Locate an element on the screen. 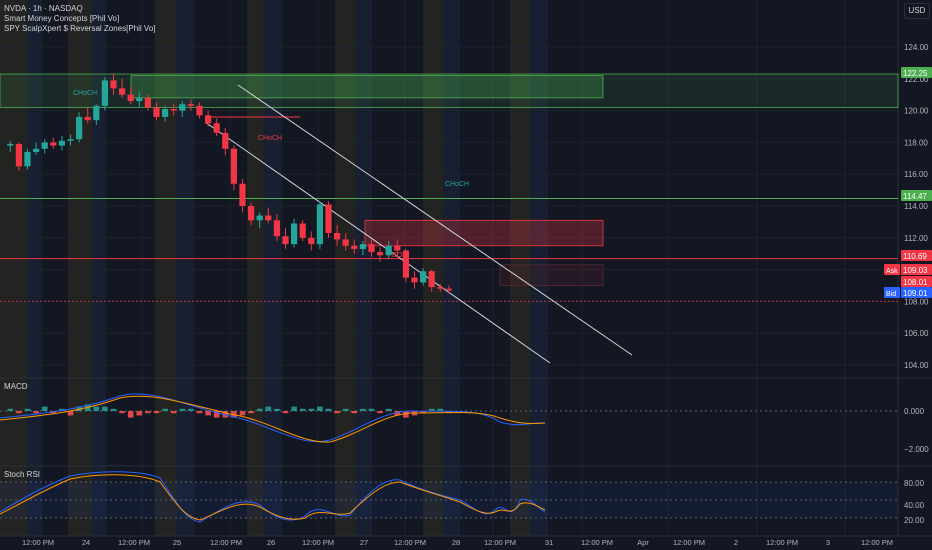 The width and height of the screenshot is (932, 550). price-tick-label: 114.00 is located at coordinates (916, 206).